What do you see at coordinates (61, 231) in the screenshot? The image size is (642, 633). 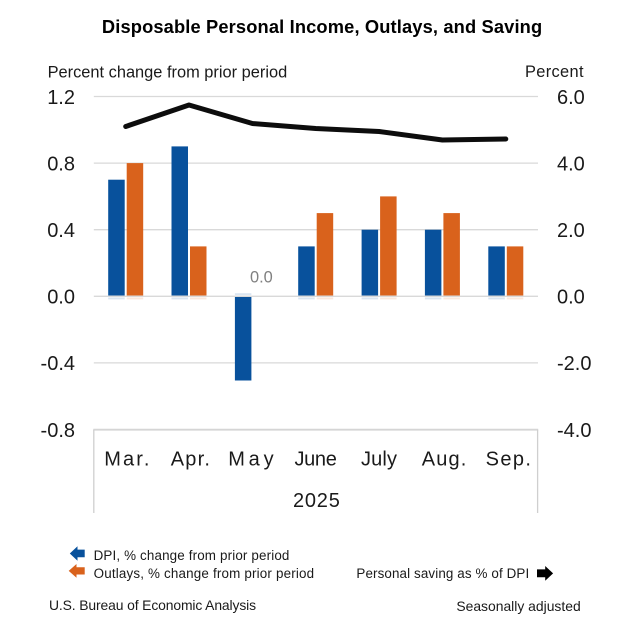 I see `svg-text: 0.4` at bounding box center [61, 231].